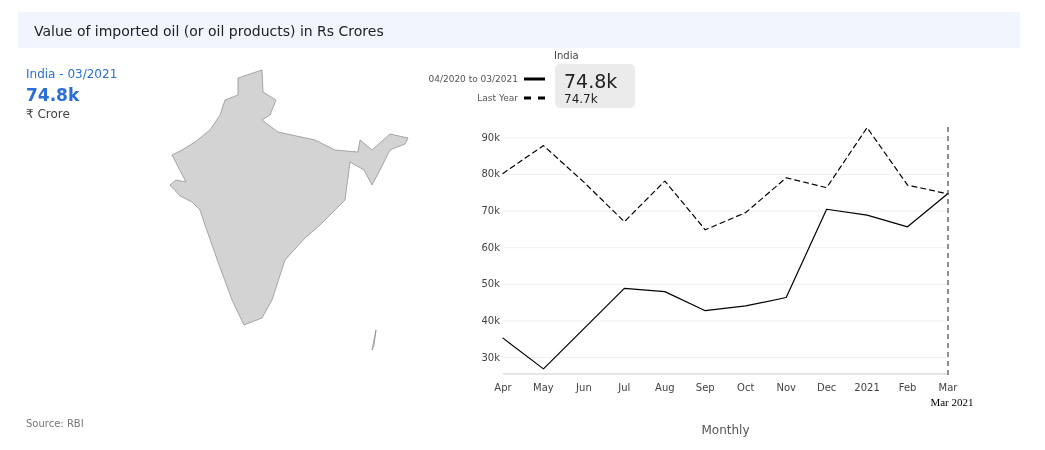 This screenshot has width=1045, height=450. I want to click on x-tick-label: 2021, so click(867, 387).